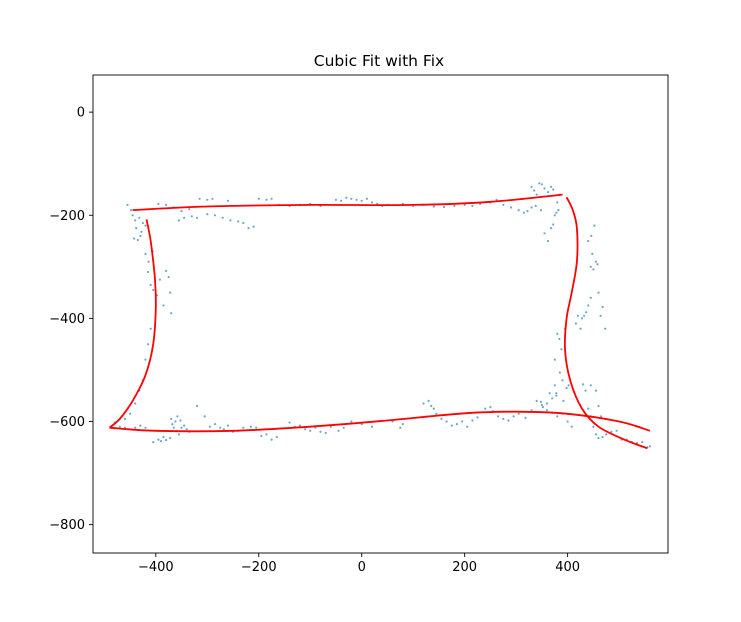 The width and height of the screenshot is (741, 622). I want to click on x-axis: −400 −200 0 200 400, so click(359, 564).